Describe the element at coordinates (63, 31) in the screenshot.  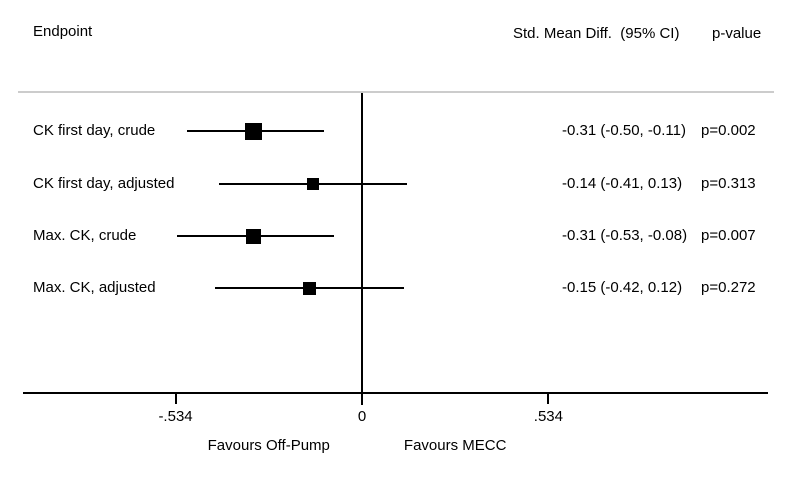
I see `endpoint-column-header: Endpoint` at that location.